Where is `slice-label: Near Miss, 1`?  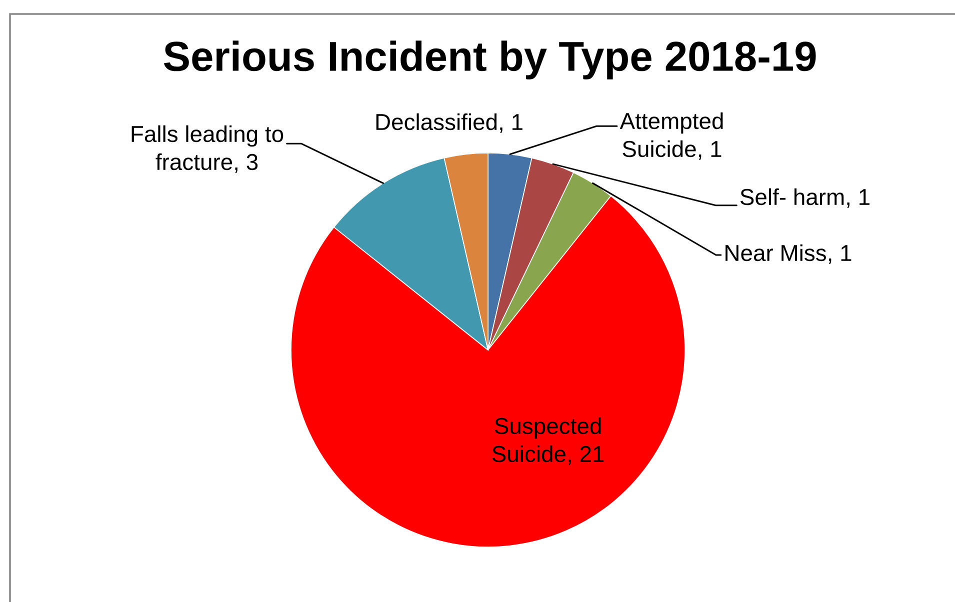 slice-label: Near Miss, 1 is located at coordinates (789, 254).